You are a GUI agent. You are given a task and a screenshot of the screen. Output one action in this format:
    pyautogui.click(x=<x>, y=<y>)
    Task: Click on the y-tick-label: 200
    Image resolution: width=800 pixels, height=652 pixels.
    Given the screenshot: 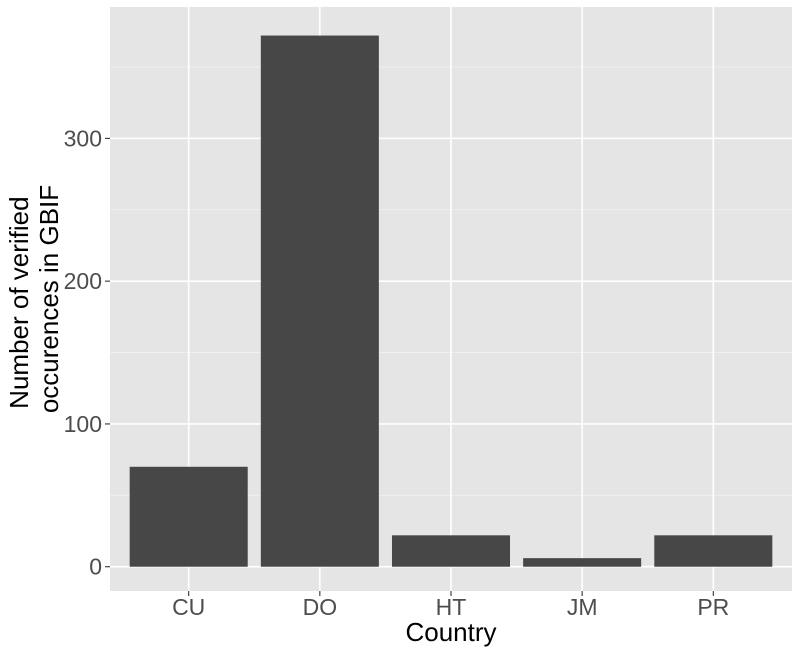 What is the action you would take?
    pyautogui.click(x=83, y=281)
    